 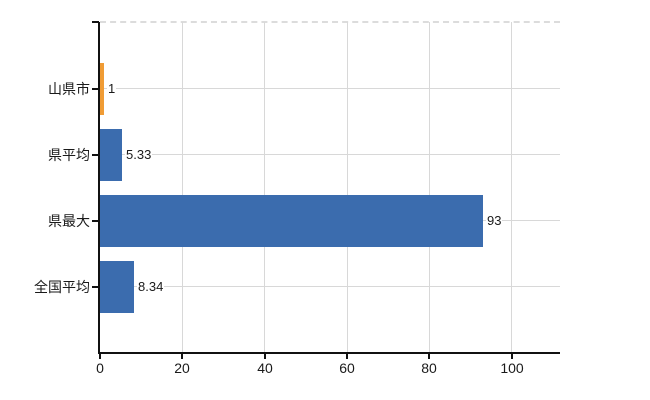 I want to click on x-tick-label: 0, so click(x=100, y=368).